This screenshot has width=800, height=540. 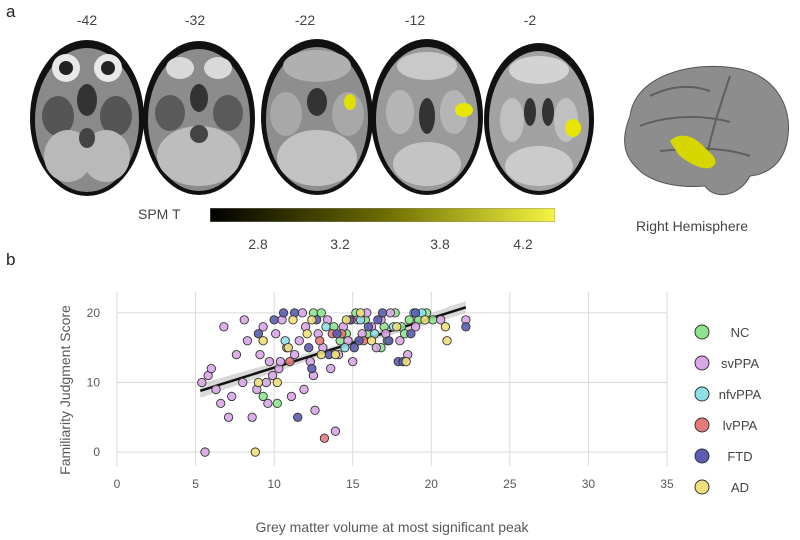 What do you see at coordinates (65, 390) in the screenshot?
I see `y-axis-label: Familiarity Judgment Score` at bounding box center [65, 390].